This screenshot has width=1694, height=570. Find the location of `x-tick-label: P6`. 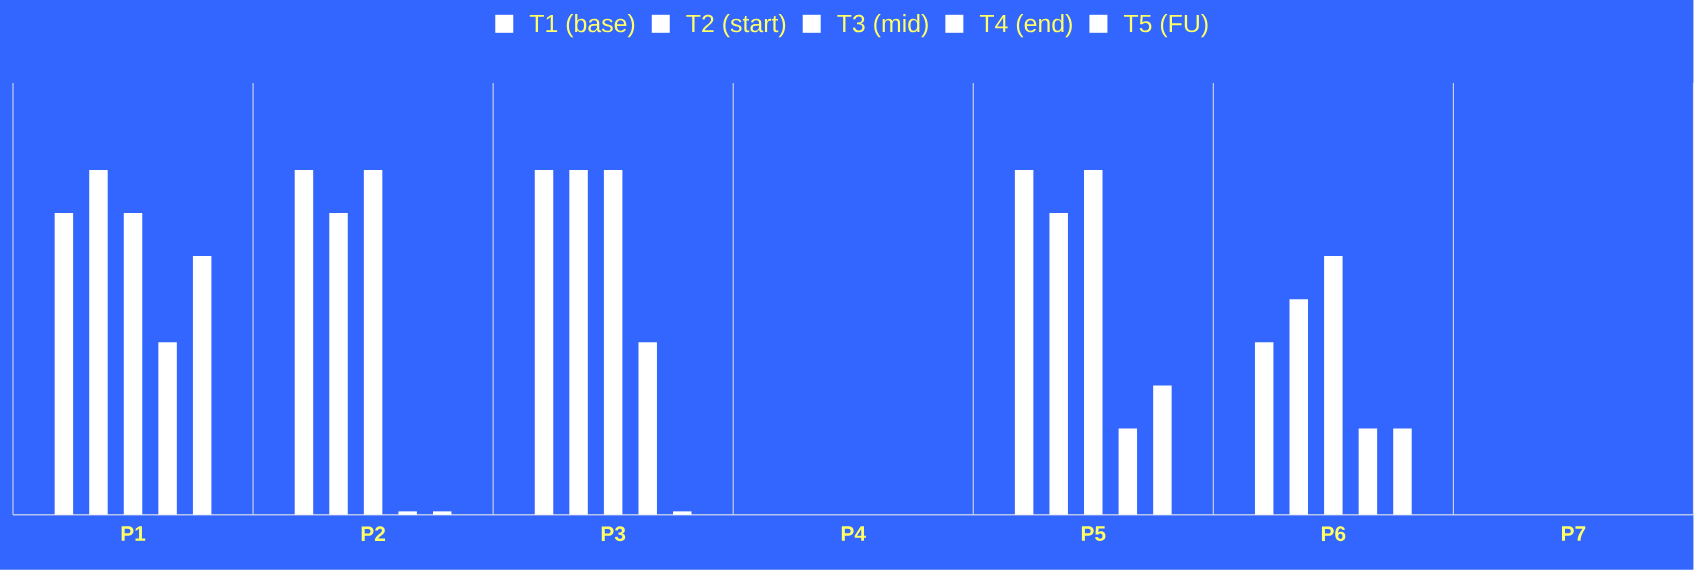

x-tick-label: P6 is located at coordinates (1333, 534).